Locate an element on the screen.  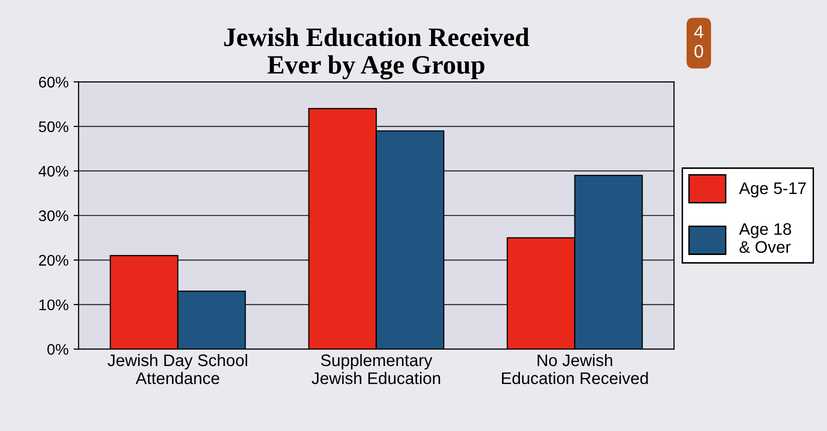
y-tick-label: 0% is located at coordinates (57, 349).